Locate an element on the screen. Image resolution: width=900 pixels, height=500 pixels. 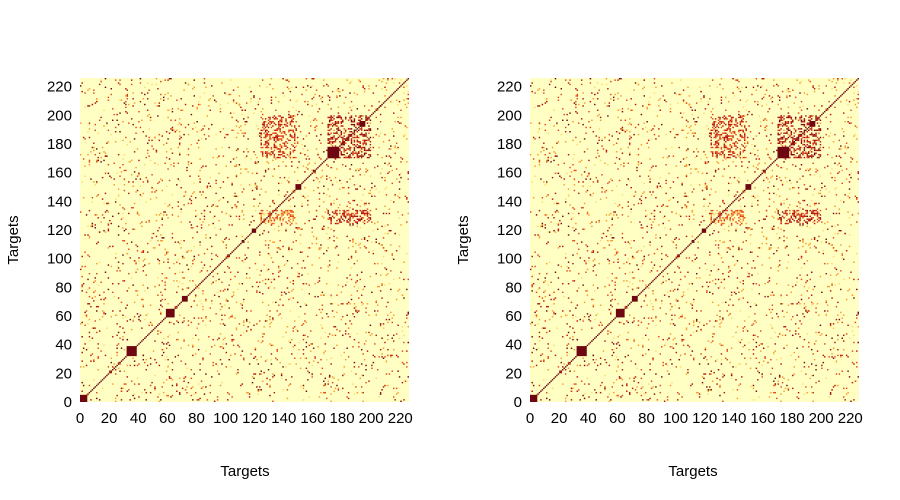
x-tick-label: 0 is located at coordinates (80, 418).